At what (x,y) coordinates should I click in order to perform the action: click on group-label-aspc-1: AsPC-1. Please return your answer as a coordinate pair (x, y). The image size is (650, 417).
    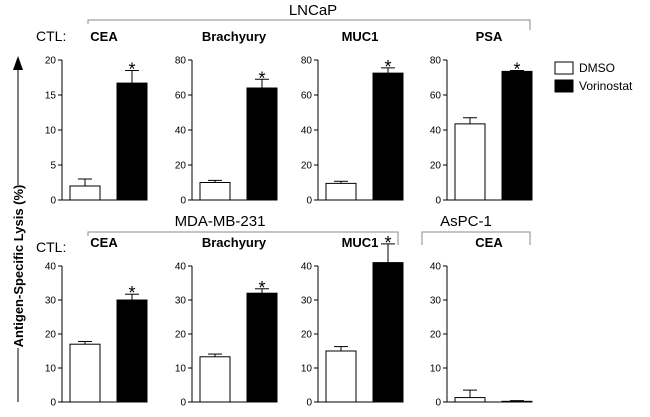
    Looking at the image, I should click on (466, 221).